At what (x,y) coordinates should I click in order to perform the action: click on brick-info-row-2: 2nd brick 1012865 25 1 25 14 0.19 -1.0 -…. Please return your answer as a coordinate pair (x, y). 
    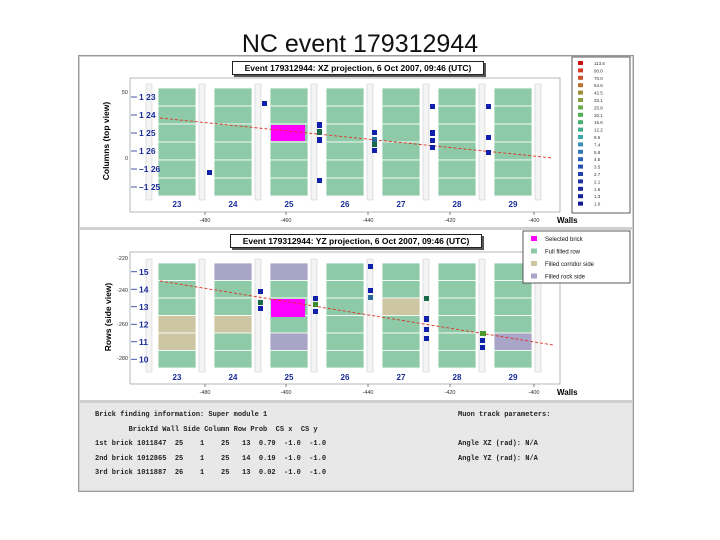
    Looking at the image, I should click on (211, 459).